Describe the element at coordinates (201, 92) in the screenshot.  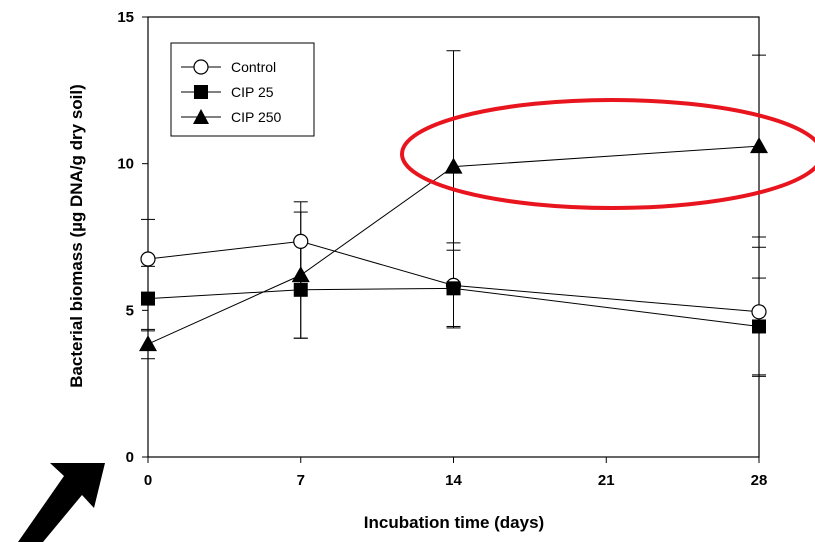
I see `legend-marker-cip25` at that location.